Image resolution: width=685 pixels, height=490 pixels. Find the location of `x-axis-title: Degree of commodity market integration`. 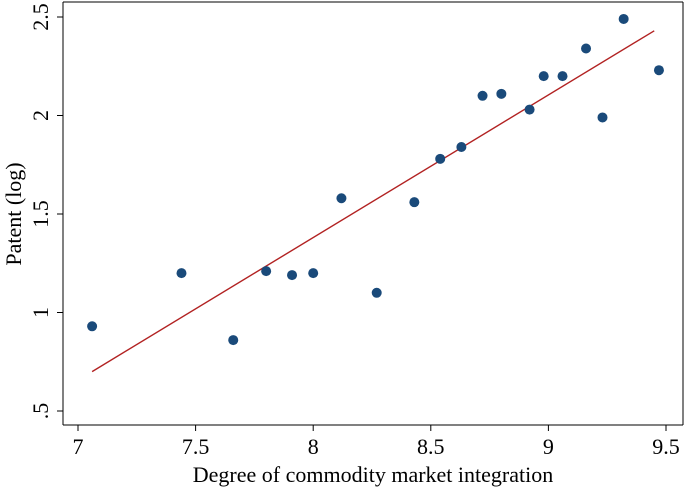

x-axis-title: Degree of commodity market integration is located at coordinates (373, 474).